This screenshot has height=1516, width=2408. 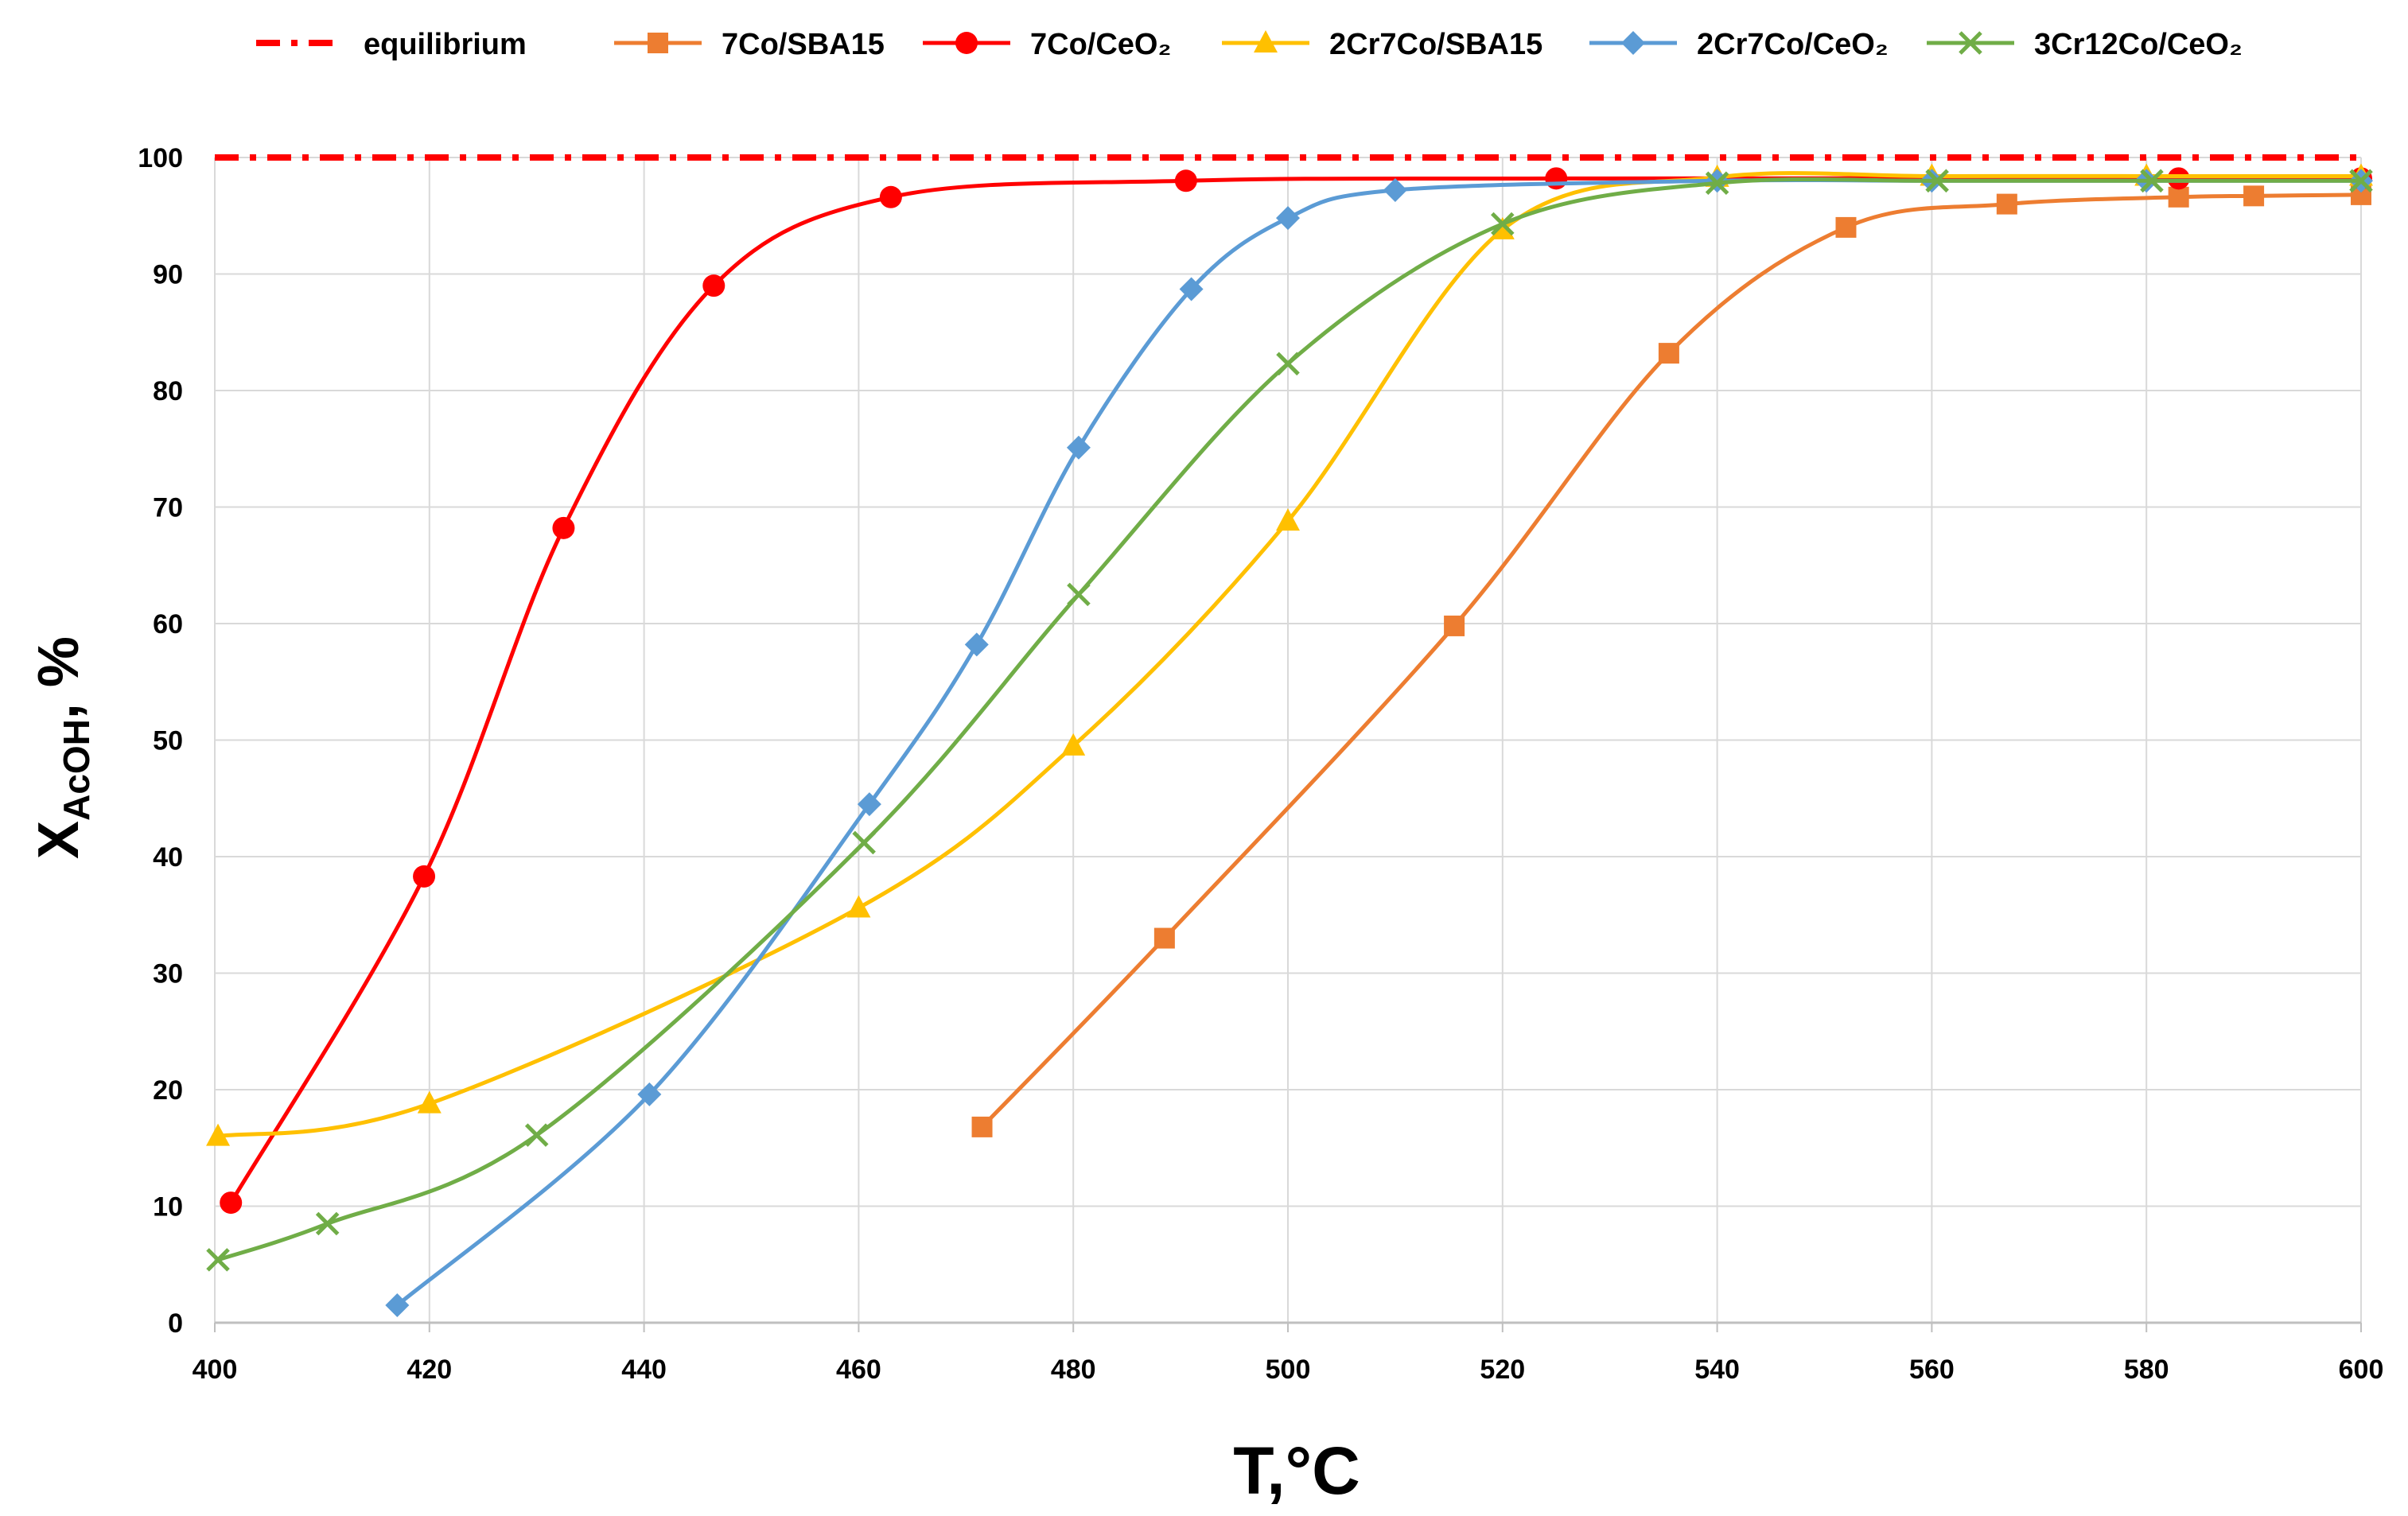 What do you see at coordinates (215, 1370) in the screenshot?
I see `x-tick-label: 400` at bounding box center [215, 1370].